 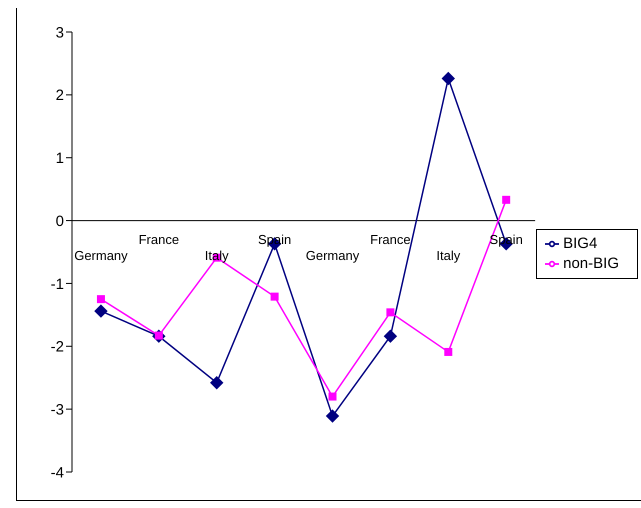 What do you see at coordinates (60, 95) in the screenshot?
I see `y-tick-label: 2` at bounding box center [60, 95].